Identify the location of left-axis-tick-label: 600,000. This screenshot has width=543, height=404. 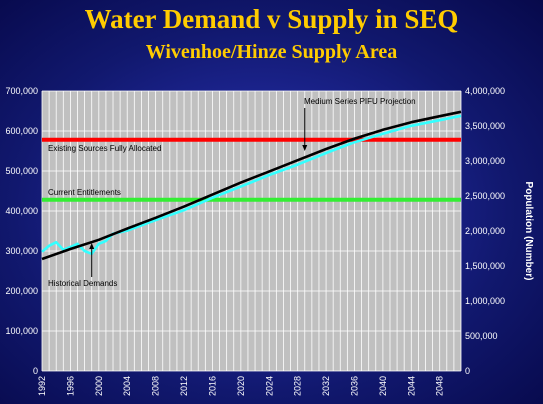
(21, 131).